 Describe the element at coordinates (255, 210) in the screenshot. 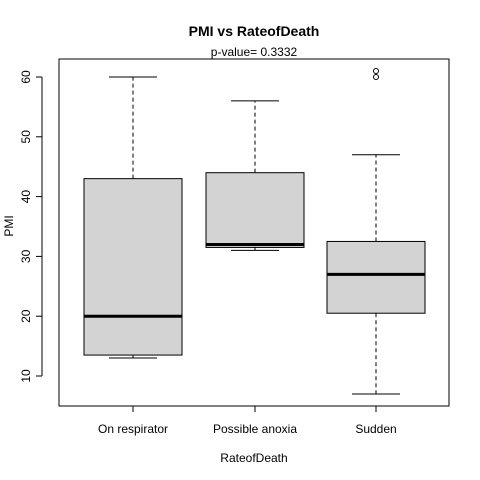

I see `box-possible-anoxia` at that location.